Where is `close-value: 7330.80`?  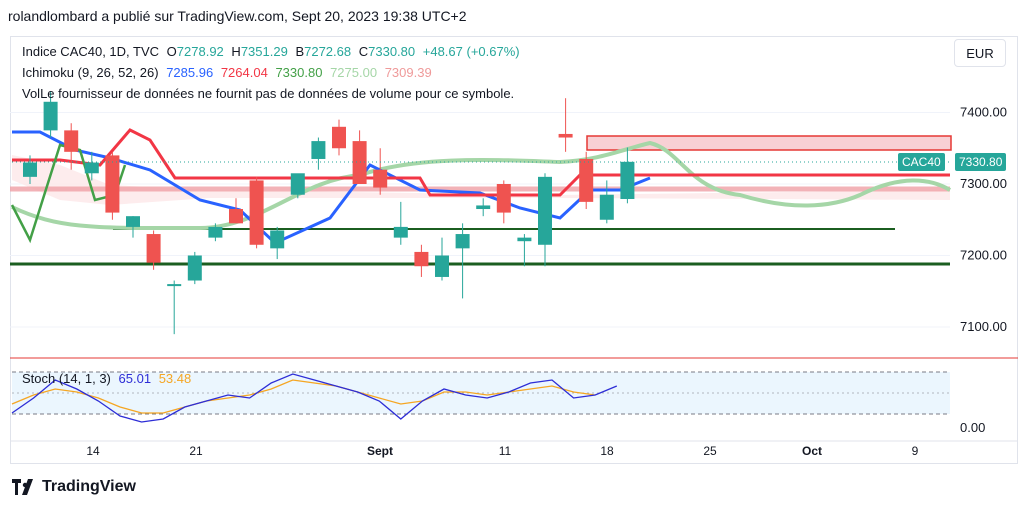 close-value: 7330.80 is located at coordinates (392, 51).